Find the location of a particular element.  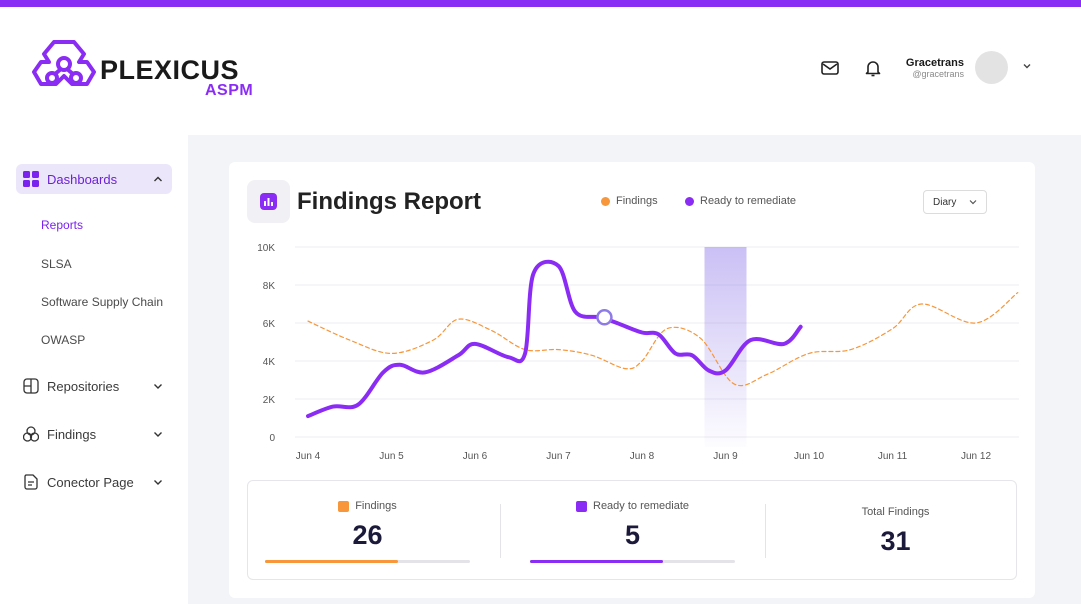

mail-icon is located at coordinates (830, 68).